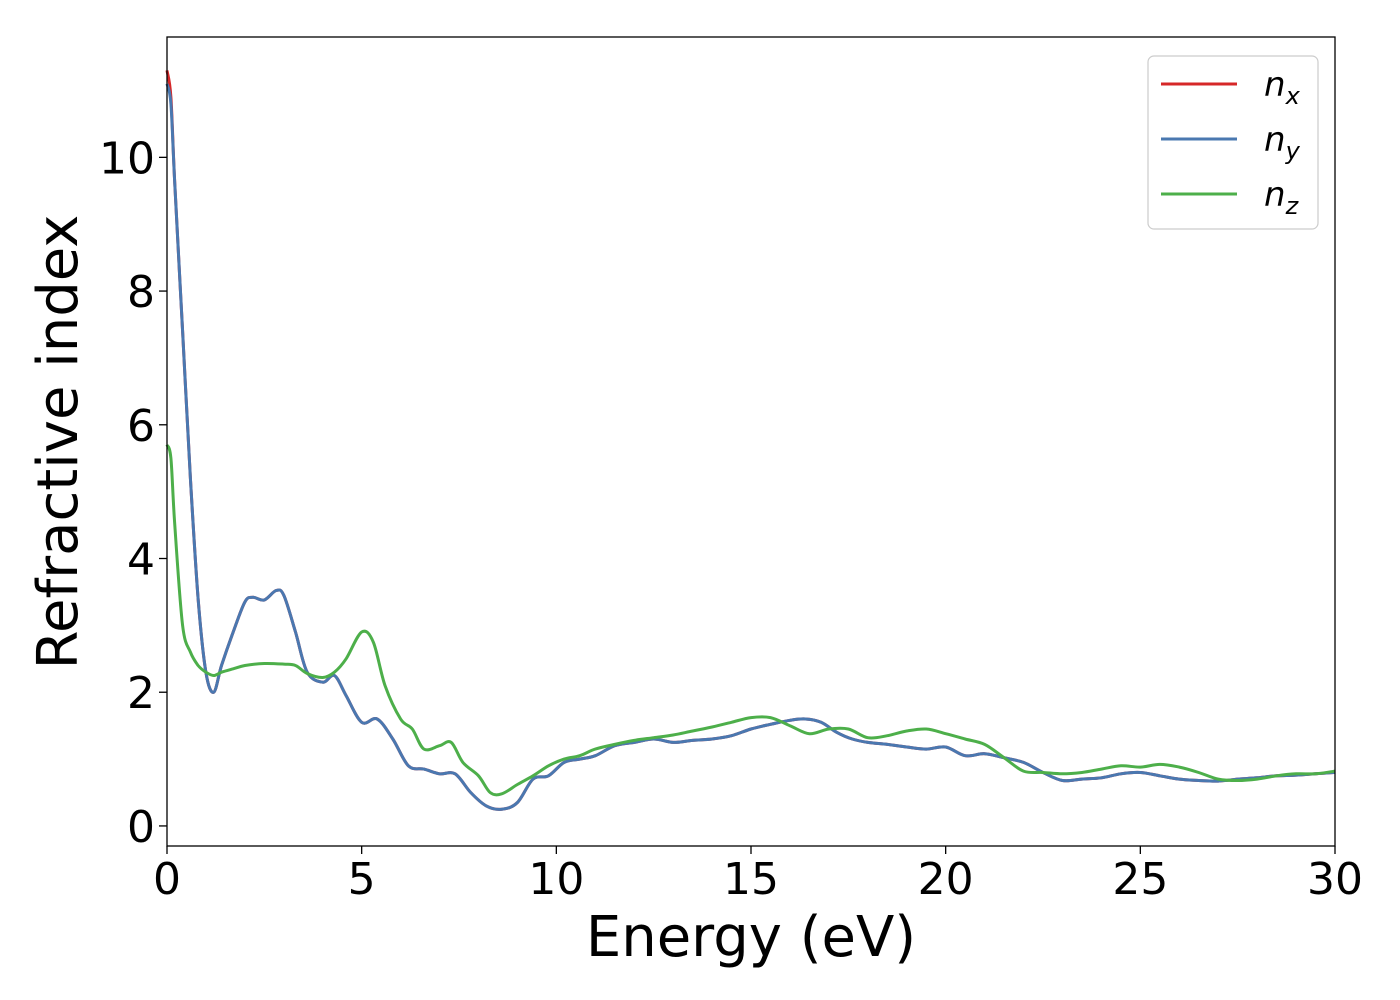 The image size is (1400, 1000). I want to click on x-tick-label: 0, so click(167, 879).